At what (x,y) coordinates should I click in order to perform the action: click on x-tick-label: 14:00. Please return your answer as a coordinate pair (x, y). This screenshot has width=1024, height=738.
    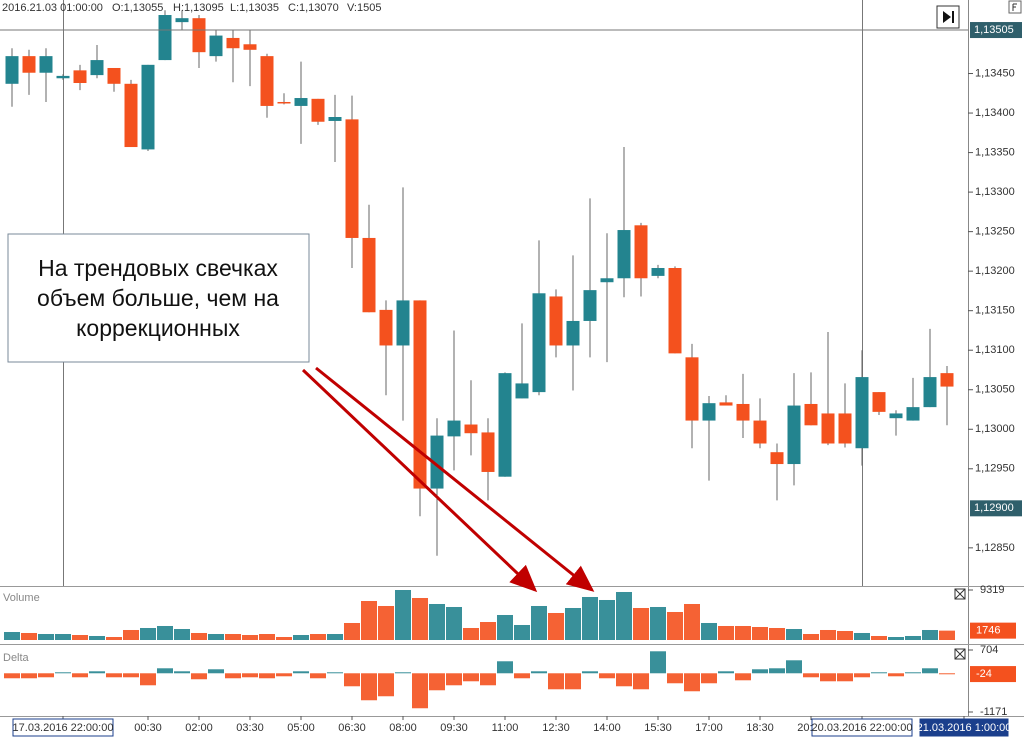
    Looking at the image, I should click on (607, 728).